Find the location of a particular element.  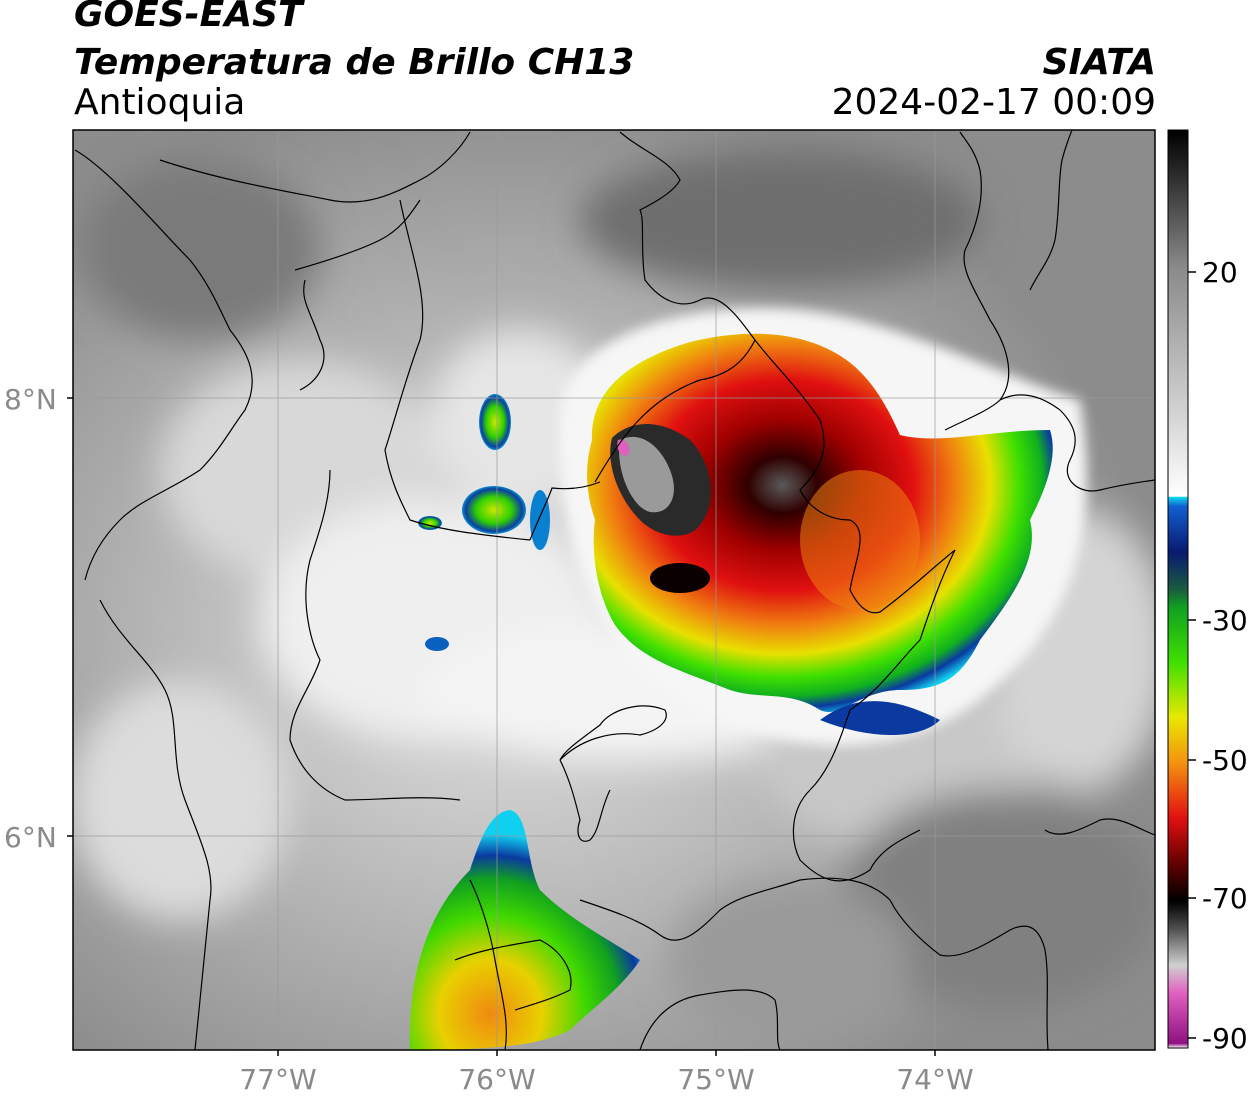

lon-label-75w: 75°W is located at coordinates (715, 1079).